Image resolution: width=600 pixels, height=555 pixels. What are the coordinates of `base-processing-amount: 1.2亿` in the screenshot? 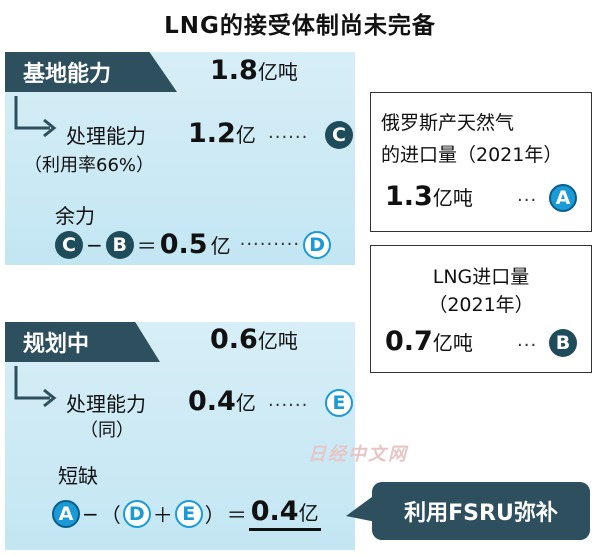 It's located at (222, 133).